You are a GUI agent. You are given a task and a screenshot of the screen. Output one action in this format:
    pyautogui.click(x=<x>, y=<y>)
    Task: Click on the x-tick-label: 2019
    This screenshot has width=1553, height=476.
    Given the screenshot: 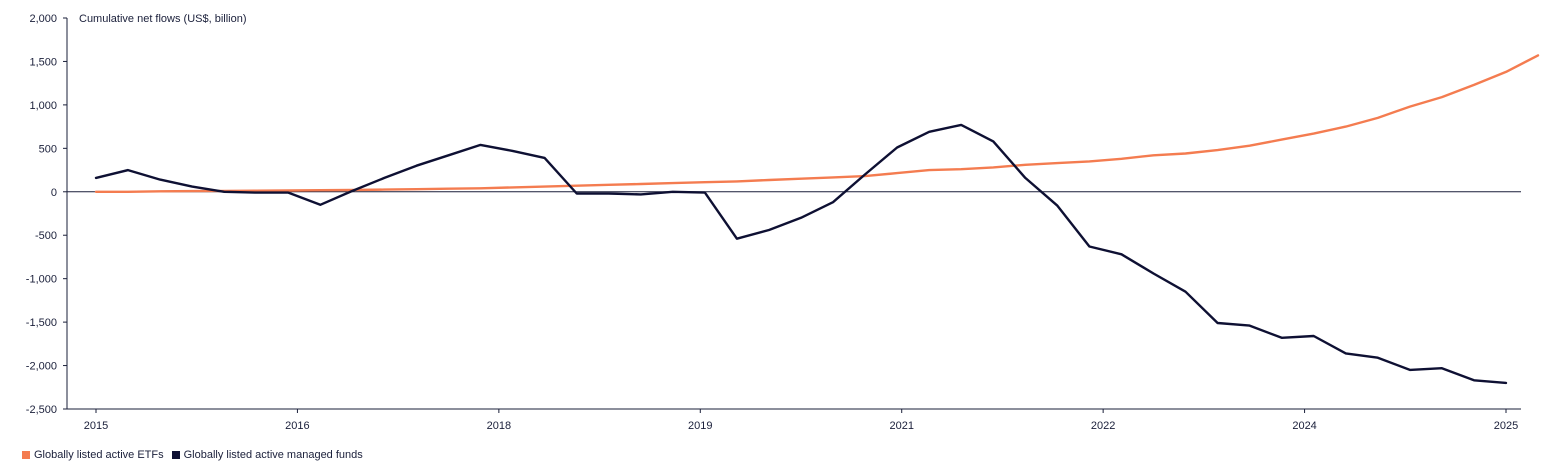 What is the action you would take?
    pyautogui.click(x=700, y=426)
    